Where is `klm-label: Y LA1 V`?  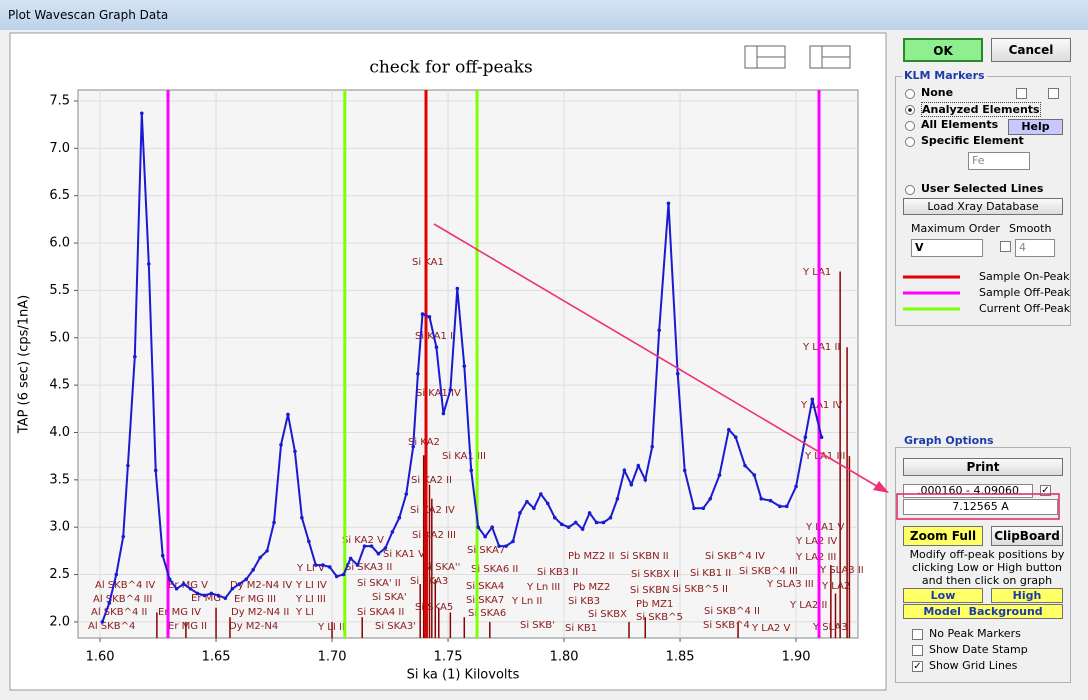 klm-label: Y LA1 V is located at coordinates (824, 527).